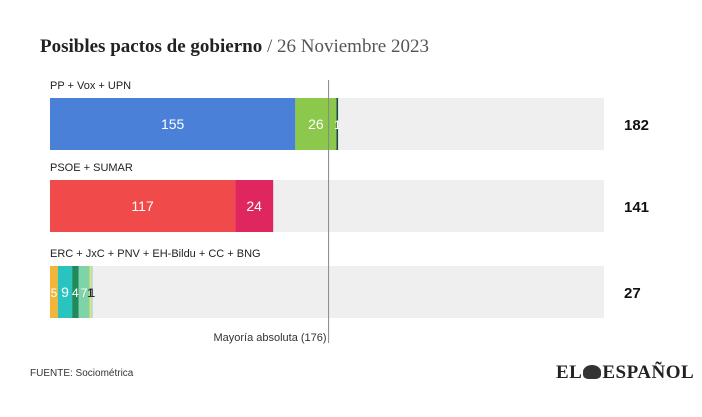  Describe the element at coordinates (327, 292) in the screenshot. I see `bar-track` at that location.